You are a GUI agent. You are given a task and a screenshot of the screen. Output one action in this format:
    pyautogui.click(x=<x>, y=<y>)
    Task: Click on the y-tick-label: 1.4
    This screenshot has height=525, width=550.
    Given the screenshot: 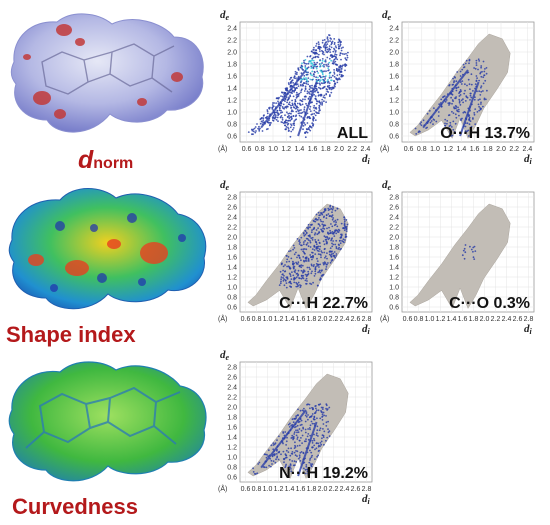 What is the action you would take?
    pyautogui.click(x=394, y=268)
    